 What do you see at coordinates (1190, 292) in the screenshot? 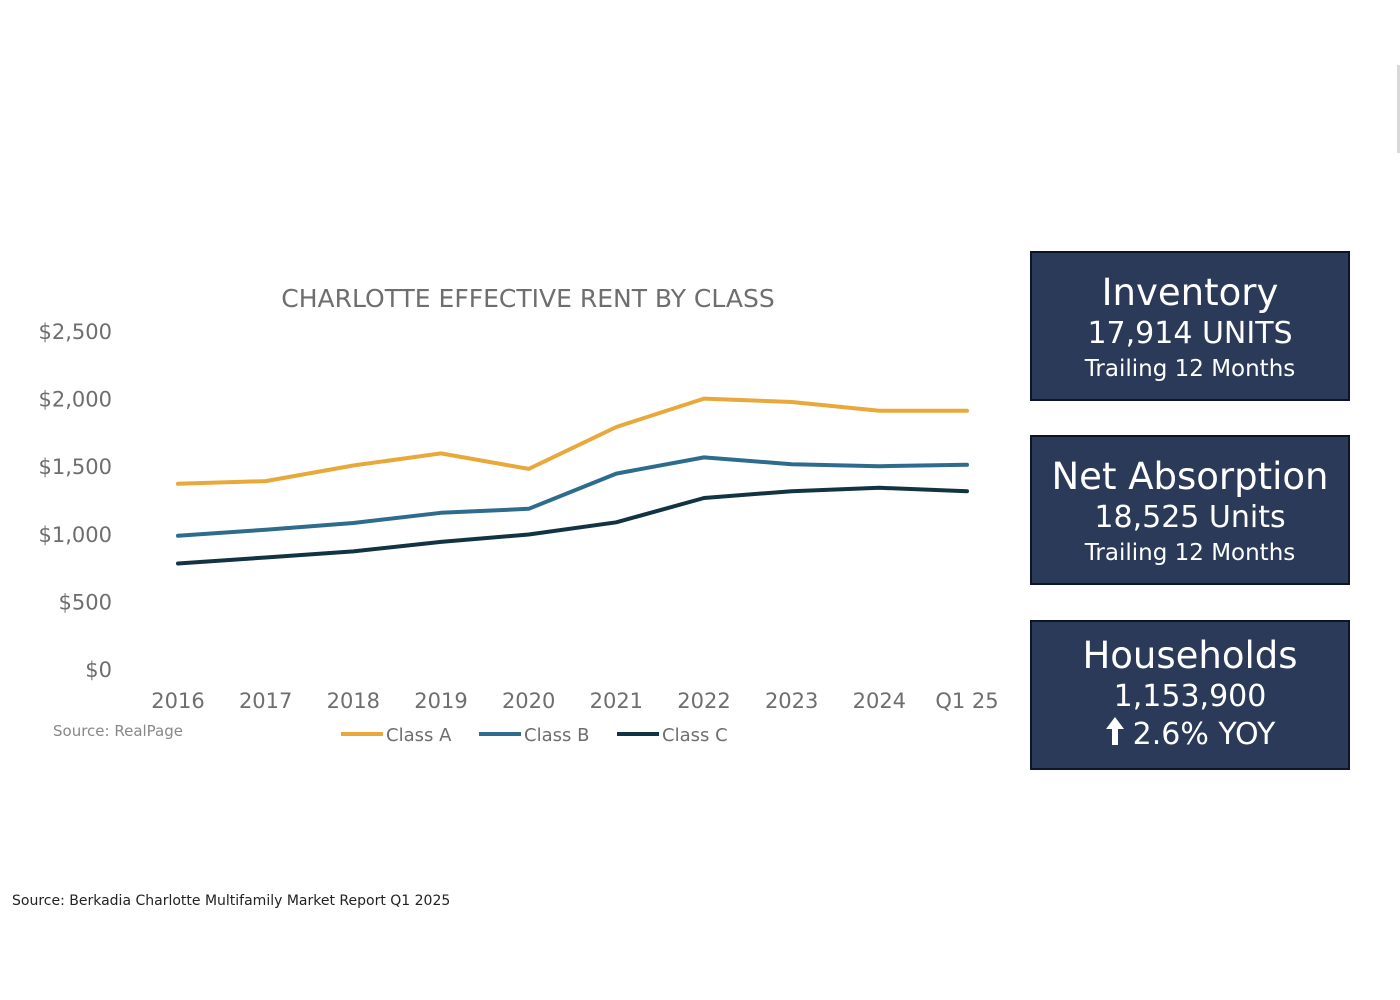
I see `inventory-title: Inventory` at bounding box center [1190, 292].